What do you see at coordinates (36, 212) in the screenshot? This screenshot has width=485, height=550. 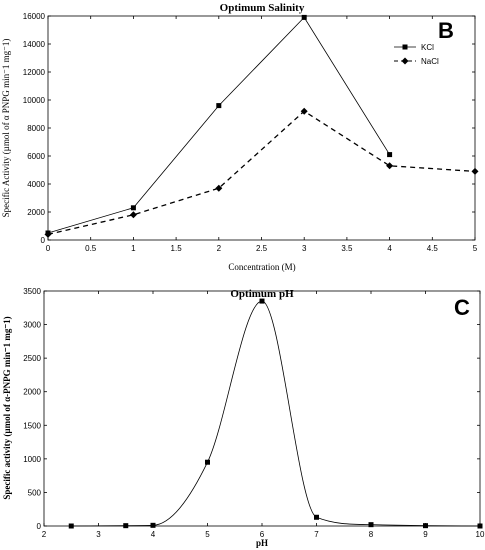 I see `salinity-y-tick-label: 2000` at bounding box center [36, 212].